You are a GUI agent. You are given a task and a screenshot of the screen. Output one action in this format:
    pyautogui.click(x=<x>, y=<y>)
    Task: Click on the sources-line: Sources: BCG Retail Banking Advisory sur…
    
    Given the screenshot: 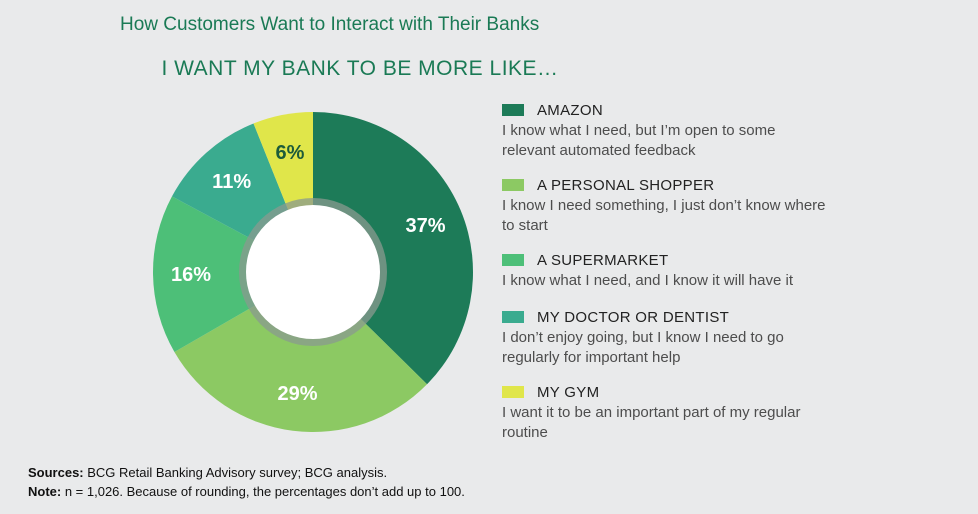 What is the action you would take?
    pyautogui.click(x=246, y=472)
    